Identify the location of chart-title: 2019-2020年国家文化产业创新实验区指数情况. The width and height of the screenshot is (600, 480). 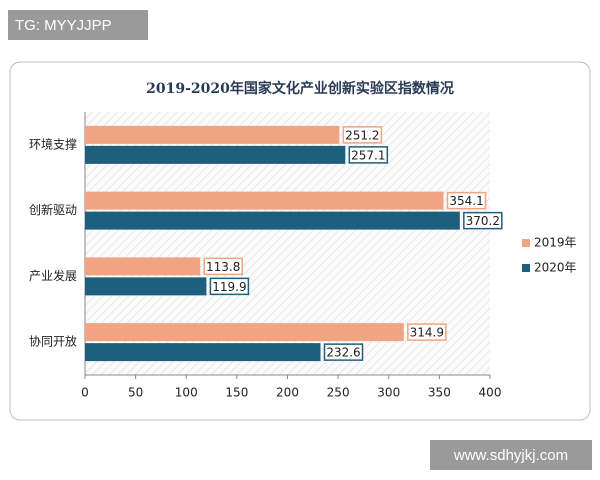
(300, 88).